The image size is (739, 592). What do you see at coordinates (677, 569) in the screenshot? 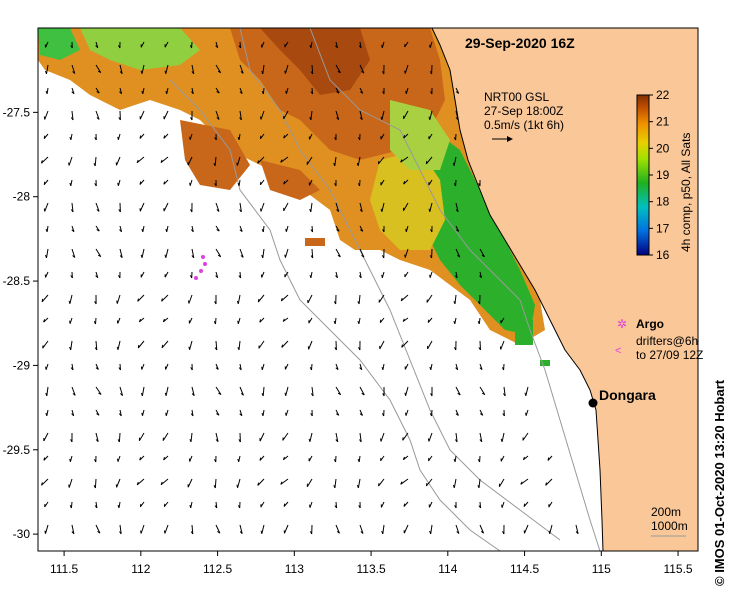
I see `x-tick-label: 115.5` at bounding box center [677, 569].